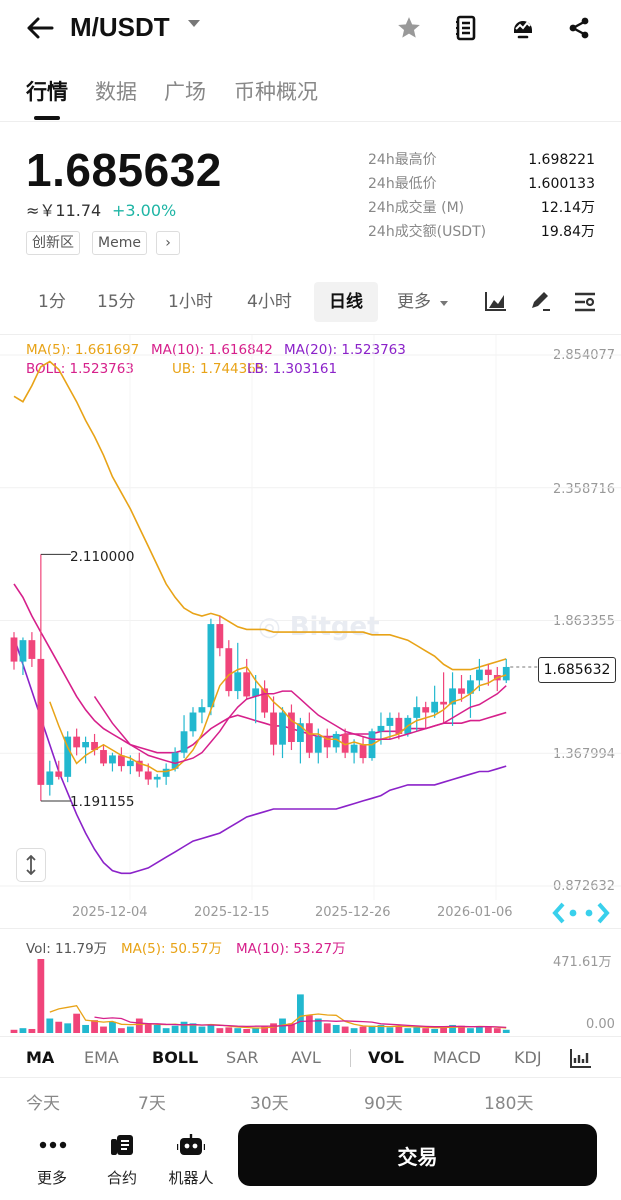 The image size is (621, 1200). What do you see at coordinates (185, 92) in the screenshot?
I see `tab-square: 广场` at bounding box center [185, 92].